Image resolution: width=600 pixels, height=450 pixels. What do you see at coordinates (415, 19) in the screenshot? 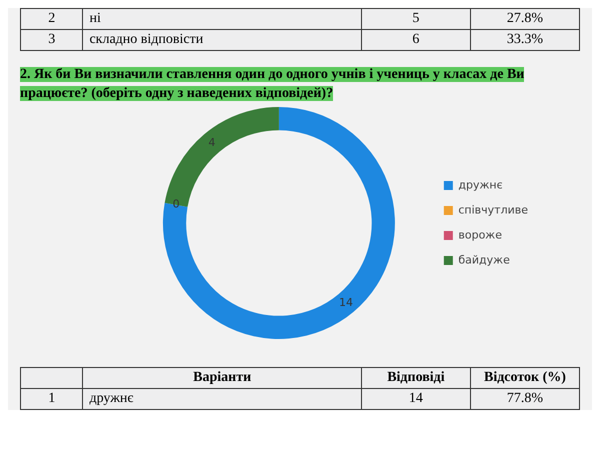
I see `text: 5` at bounding box center [415, 19].